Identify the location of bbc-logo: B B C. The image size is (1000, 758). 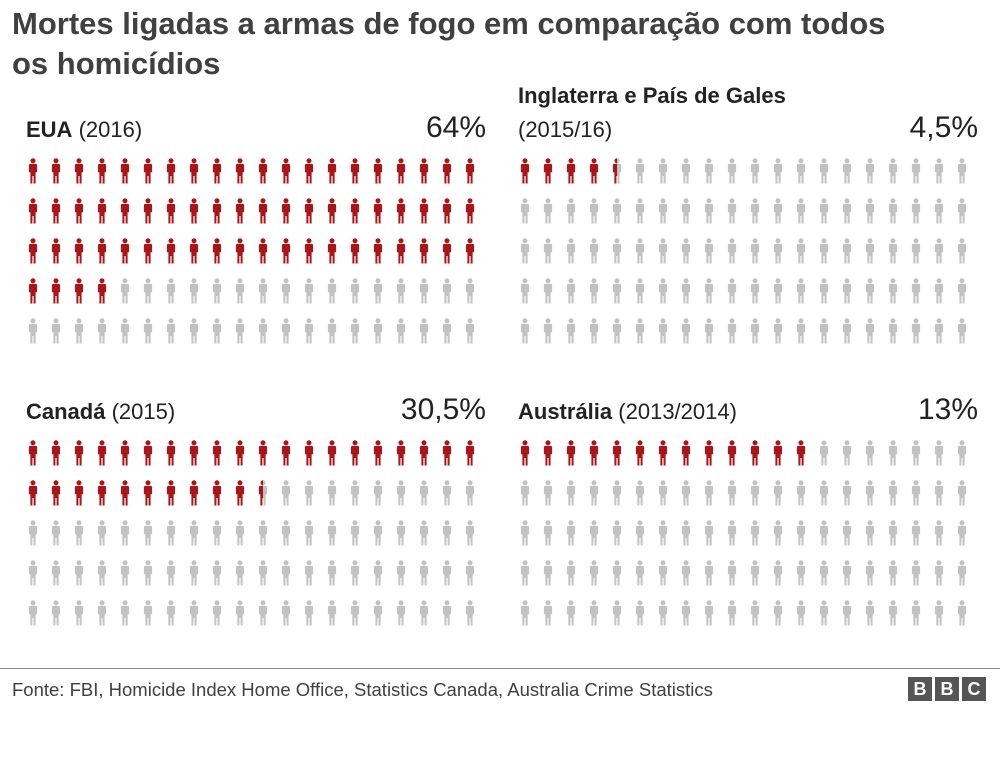
(947, 689).